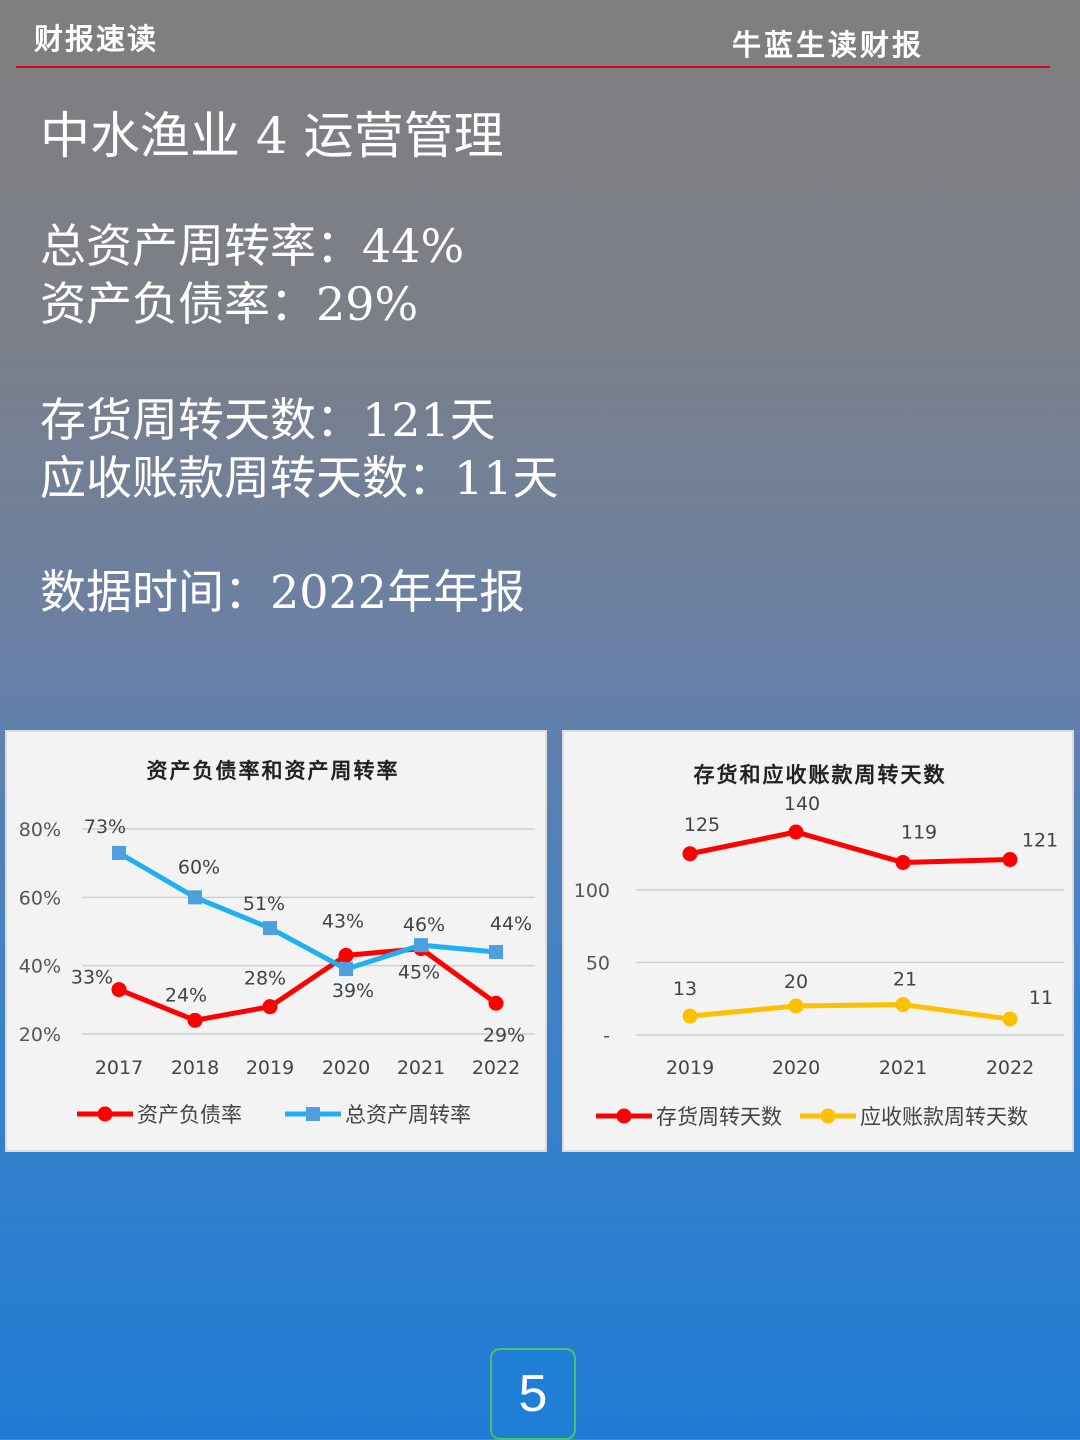 This screenshot has height=1440, width=1080. I want to click on legend-label: 应收账款周转天数, so click(944, 1117).